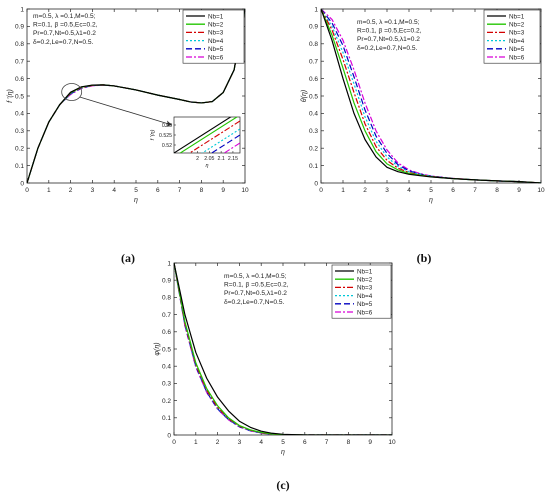 The height and width of the screenshot is (496, 550). Describe the element at coordinates (313, 114) in the screenshot. I see `y-tick-label: 0.4` at that location.